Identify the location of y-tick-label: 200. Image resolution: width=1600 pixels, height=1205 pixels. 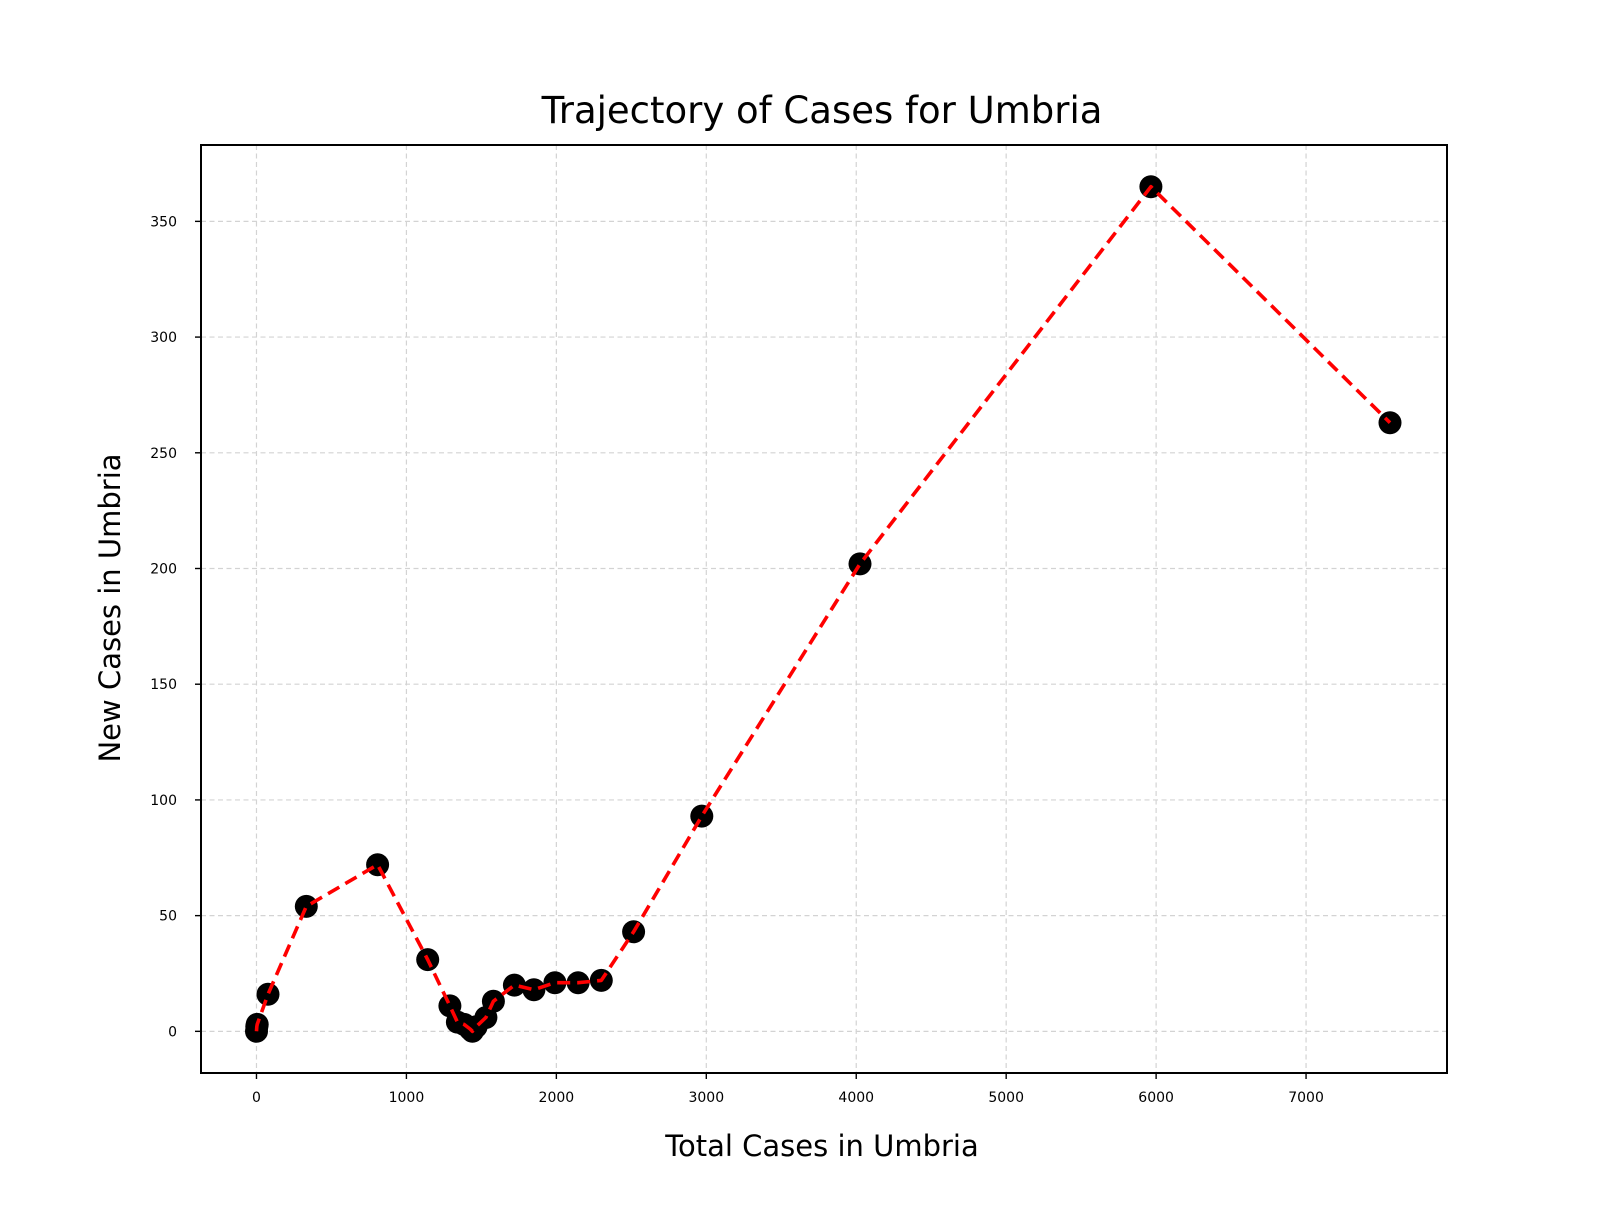
(163, 570).